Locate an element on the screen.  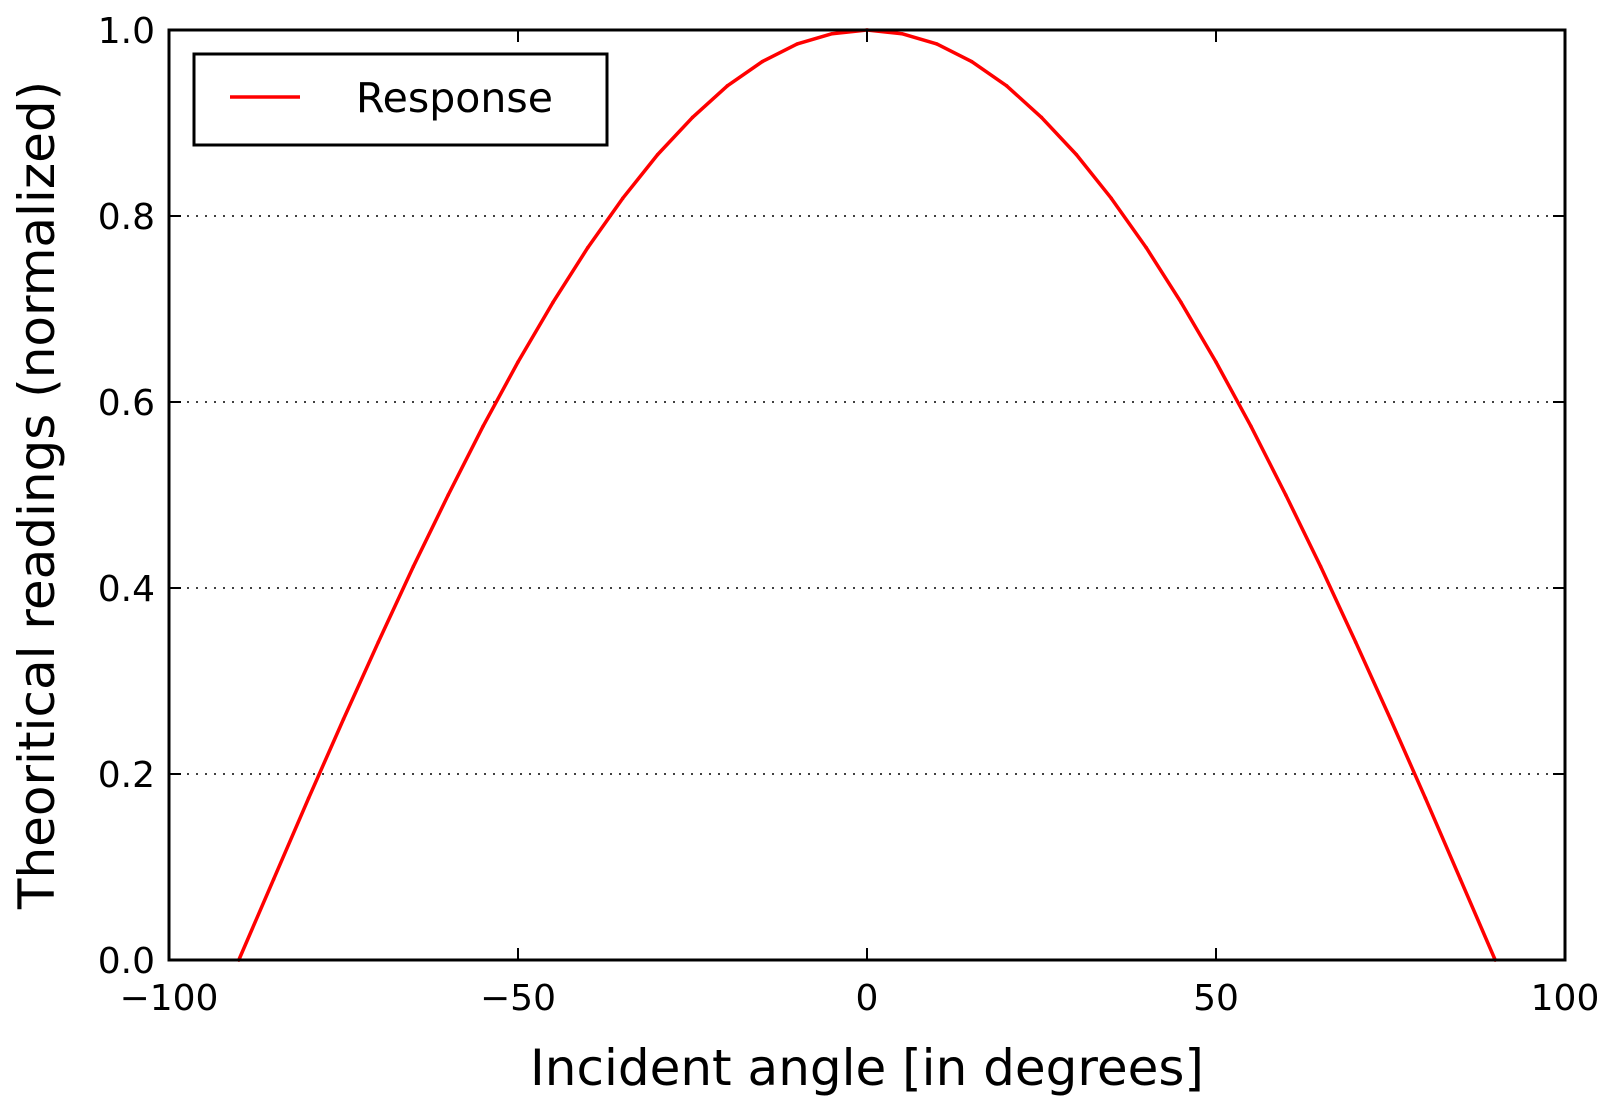
y-tick-label-2: 0.4 is located at coordinates (126, 589).